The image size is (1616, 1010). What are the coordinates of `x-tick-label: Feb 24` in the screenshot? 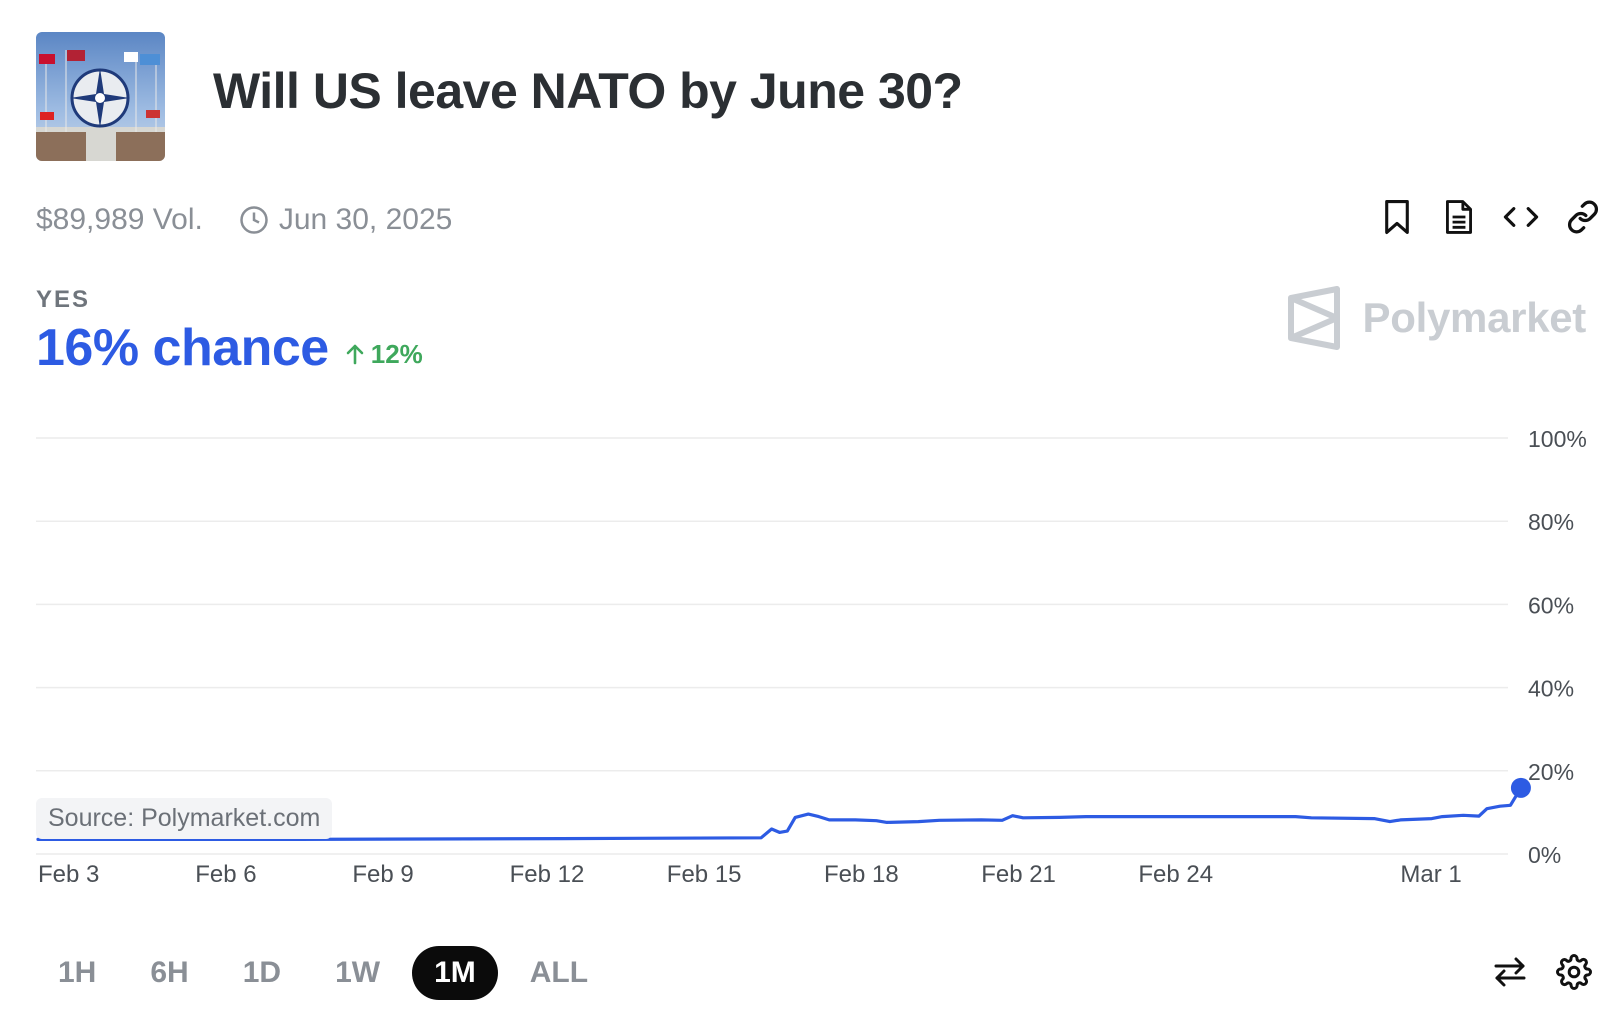 It's located at (1175, 874).